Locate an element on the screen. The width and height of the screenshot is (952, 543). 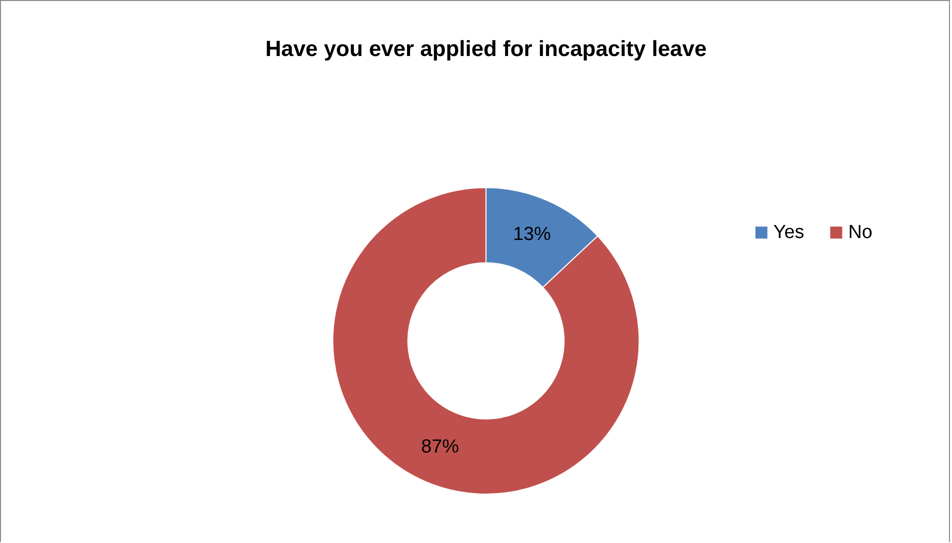
legend-label: No is located at coordinates (860, 232).